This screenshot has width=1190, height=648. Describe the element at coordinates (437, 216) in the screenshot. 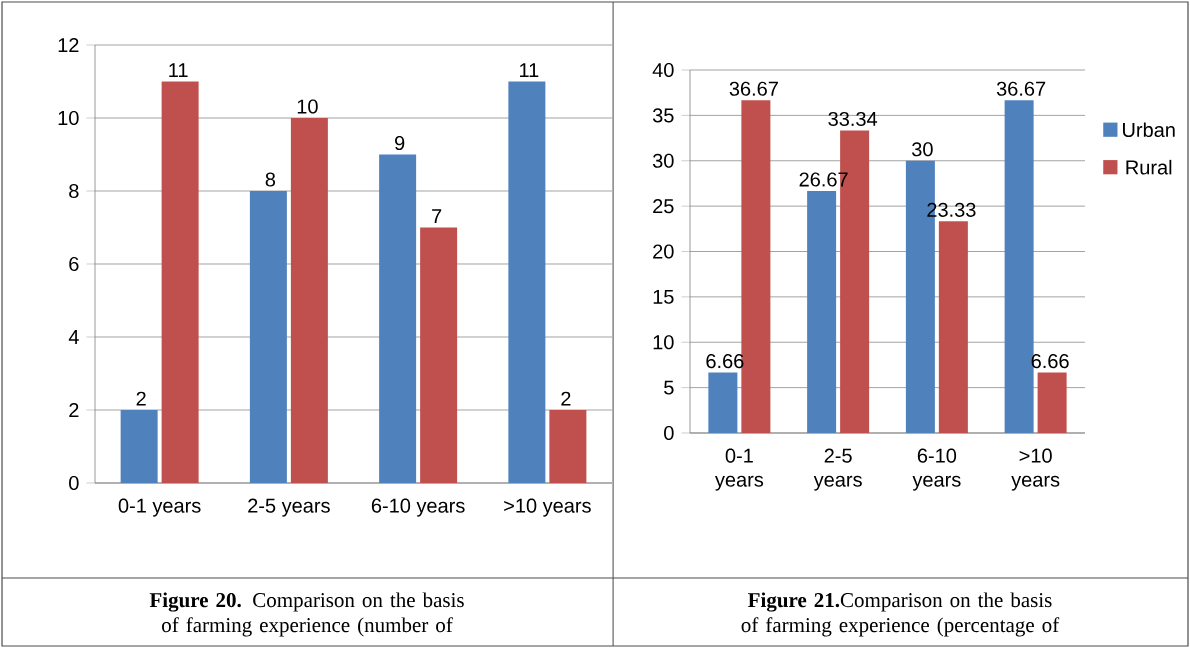

I see `data-label: 7` at that location.